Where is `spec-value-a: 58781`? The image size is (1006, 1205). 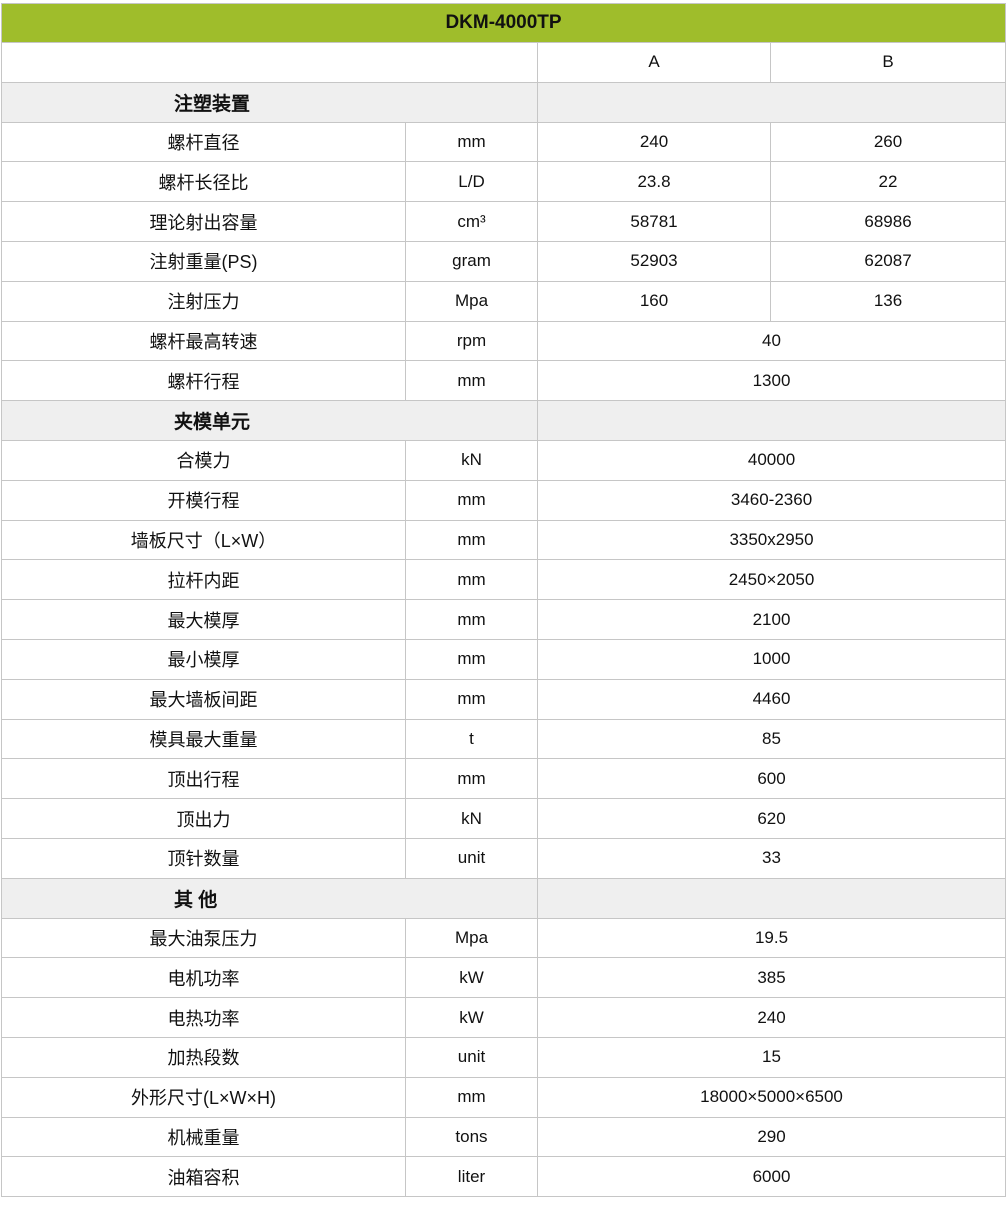
spec-value-a: 58781 is located at coordinates (654, 221).